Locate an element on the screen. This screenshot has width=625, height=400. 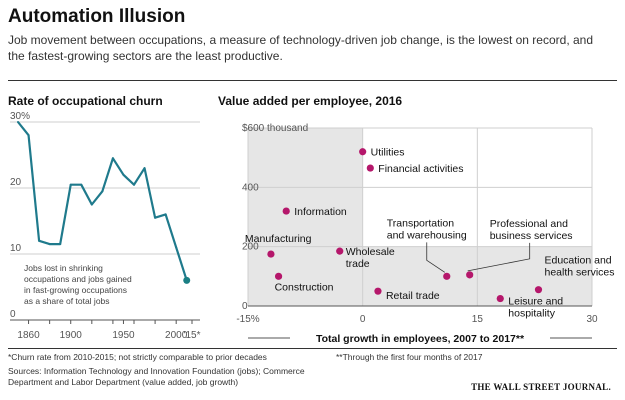
sector-label: trade is located at coordinates (358, 264).